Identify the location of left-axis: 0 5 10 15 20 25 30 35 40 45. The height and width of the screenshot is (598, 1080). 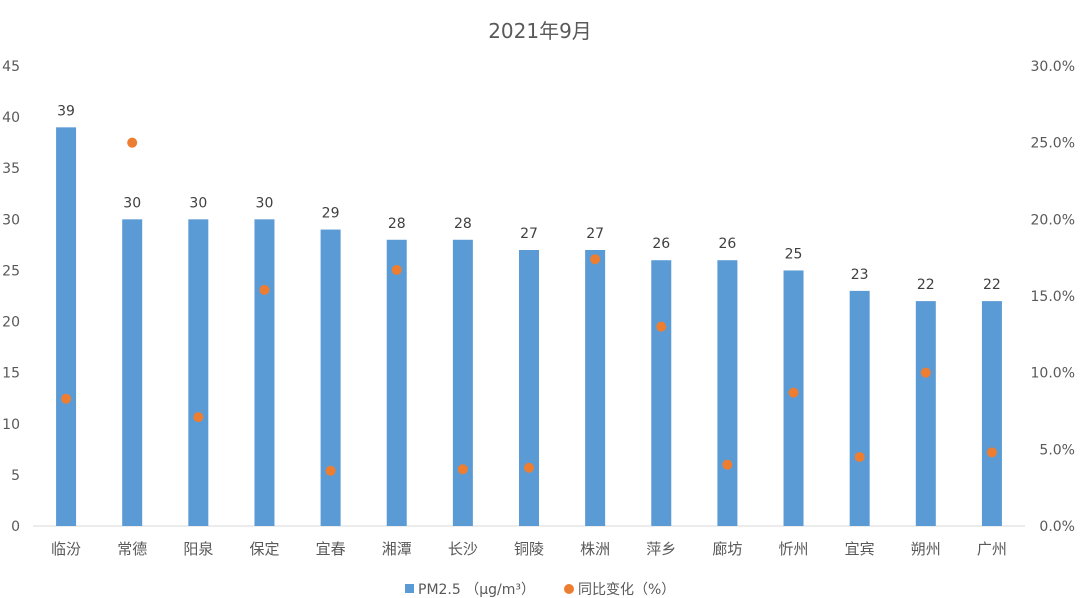
(11, 297).